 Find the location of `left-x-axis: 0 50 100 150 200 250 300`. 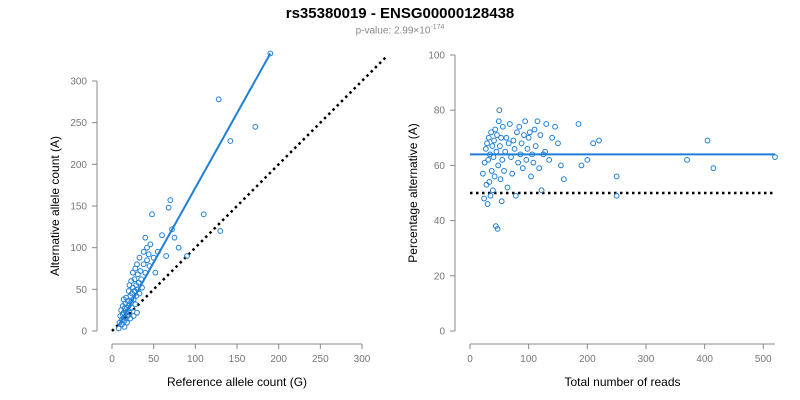

left-x-axis: 0 50 100 150 200 250 300 is located at coordinates (240, 354).